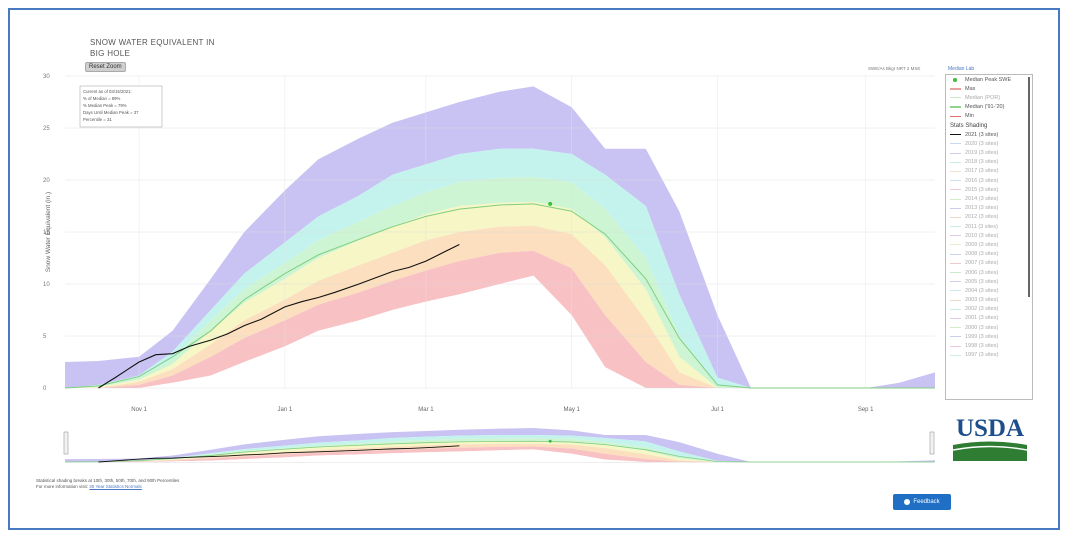 The height and width of the screenshot is (540, 1070). What do you see at coordinates (66, 443) in the screenshot?
I see `navigator-handle-left` at bounding box center [66, 443].